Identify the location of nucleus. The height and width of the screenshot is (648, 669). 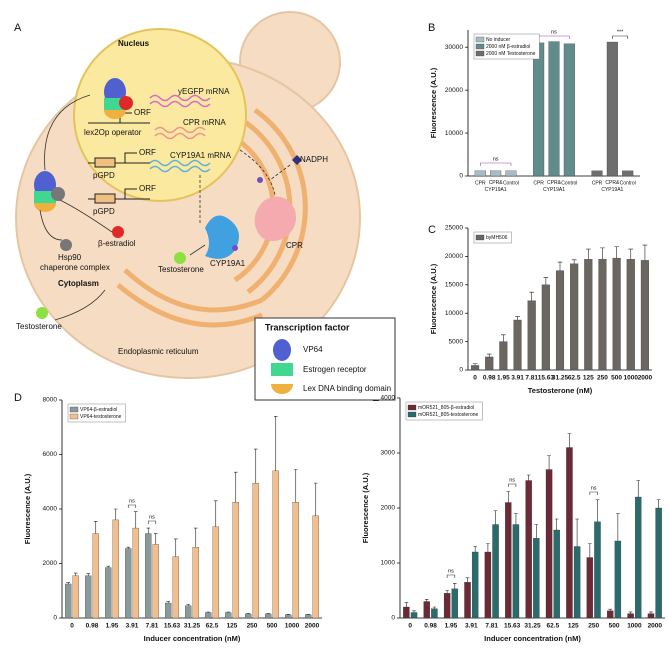
(160, 115).